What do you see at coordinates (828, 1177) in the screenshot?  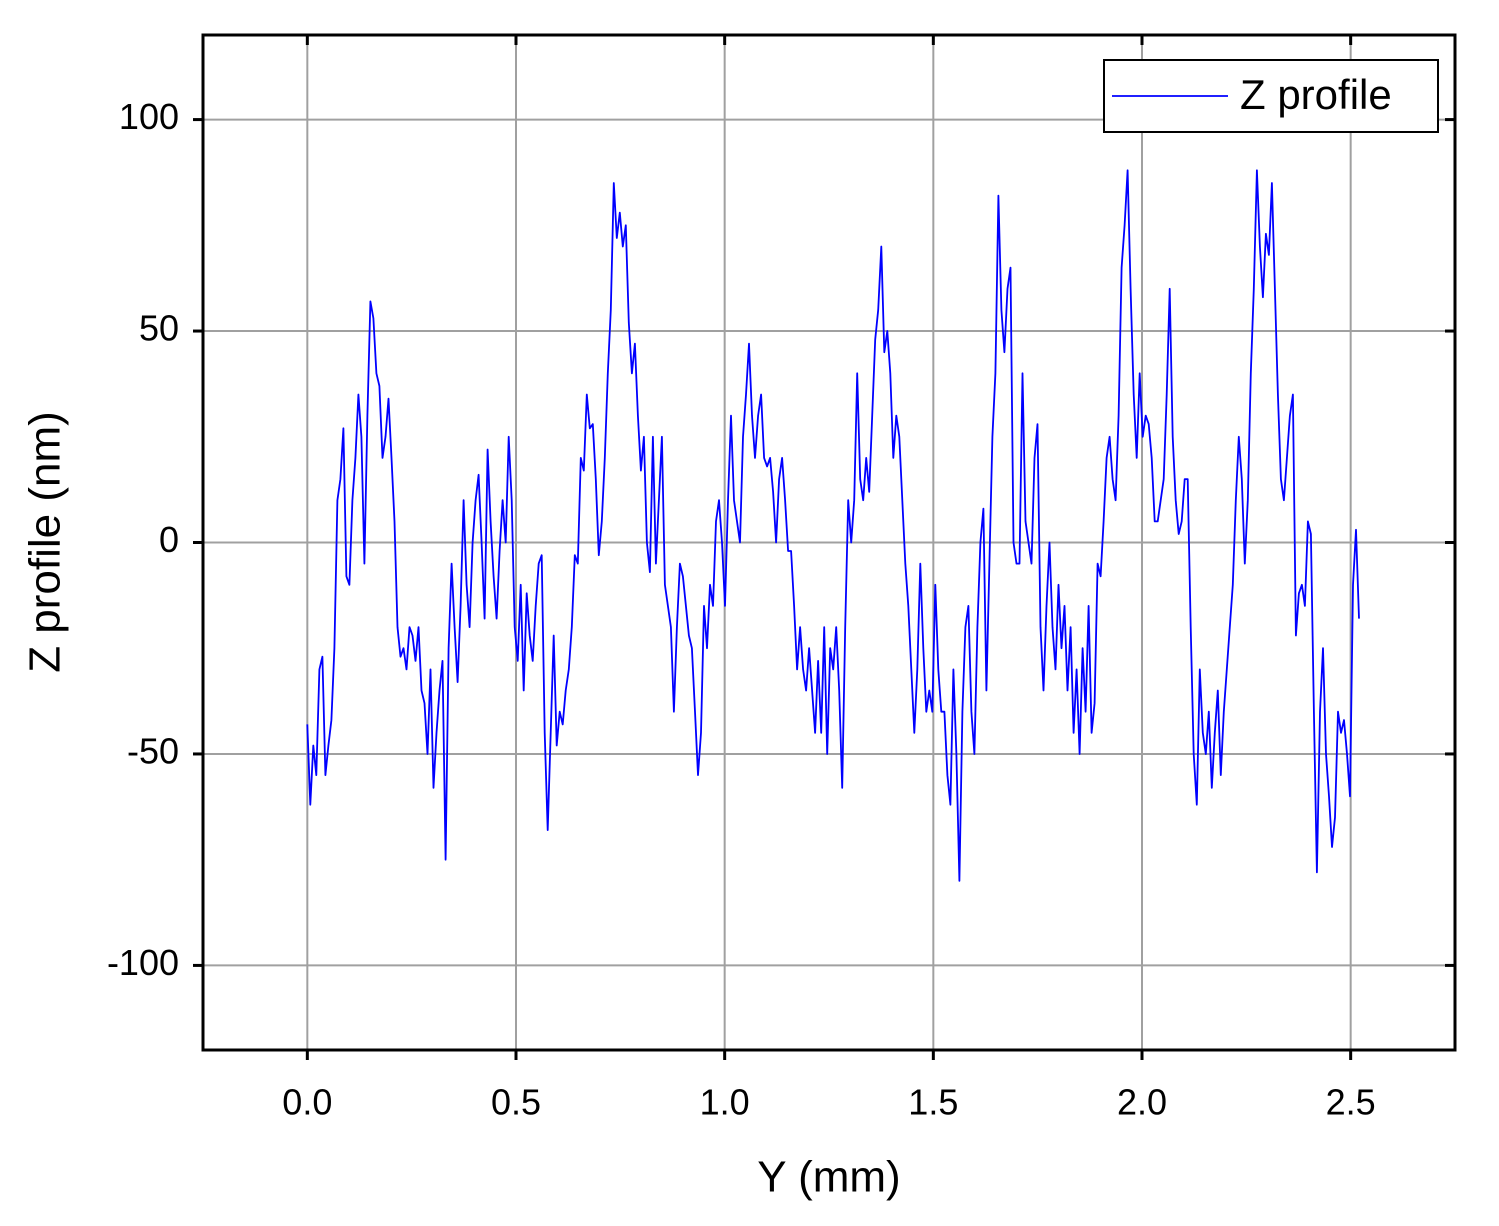 I see `x-axis-title: Y (mm)` at bounding box center [828, 1177].